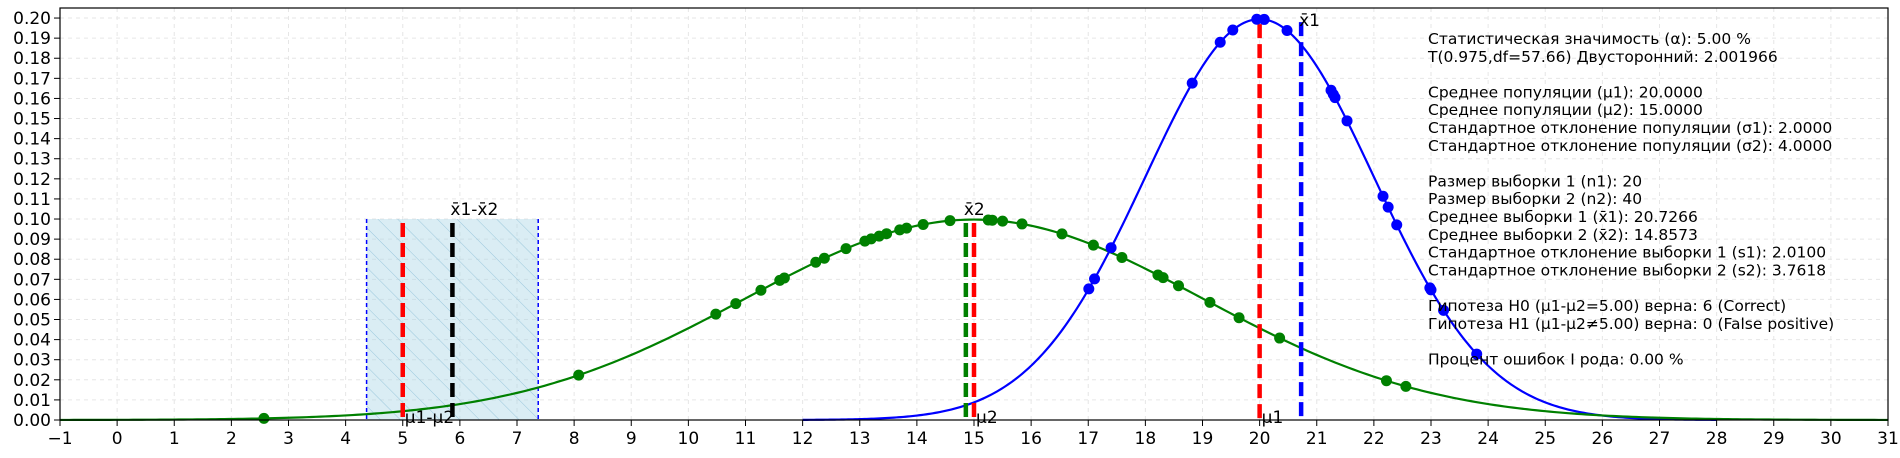 The height and width of the screenshot is (458, 1900). I want to click on y-tick-label: 0.17, so click(32, 79).